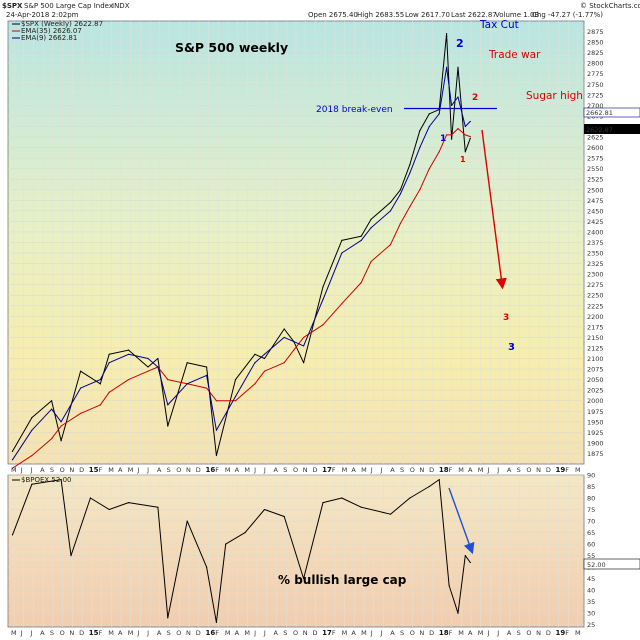 The height and width of the screenshot is (640, 640). What do you see at coordinates (595, 275) in the screenshot?
I see `y-tick-label: 2300` at bounding box center [595, 275].